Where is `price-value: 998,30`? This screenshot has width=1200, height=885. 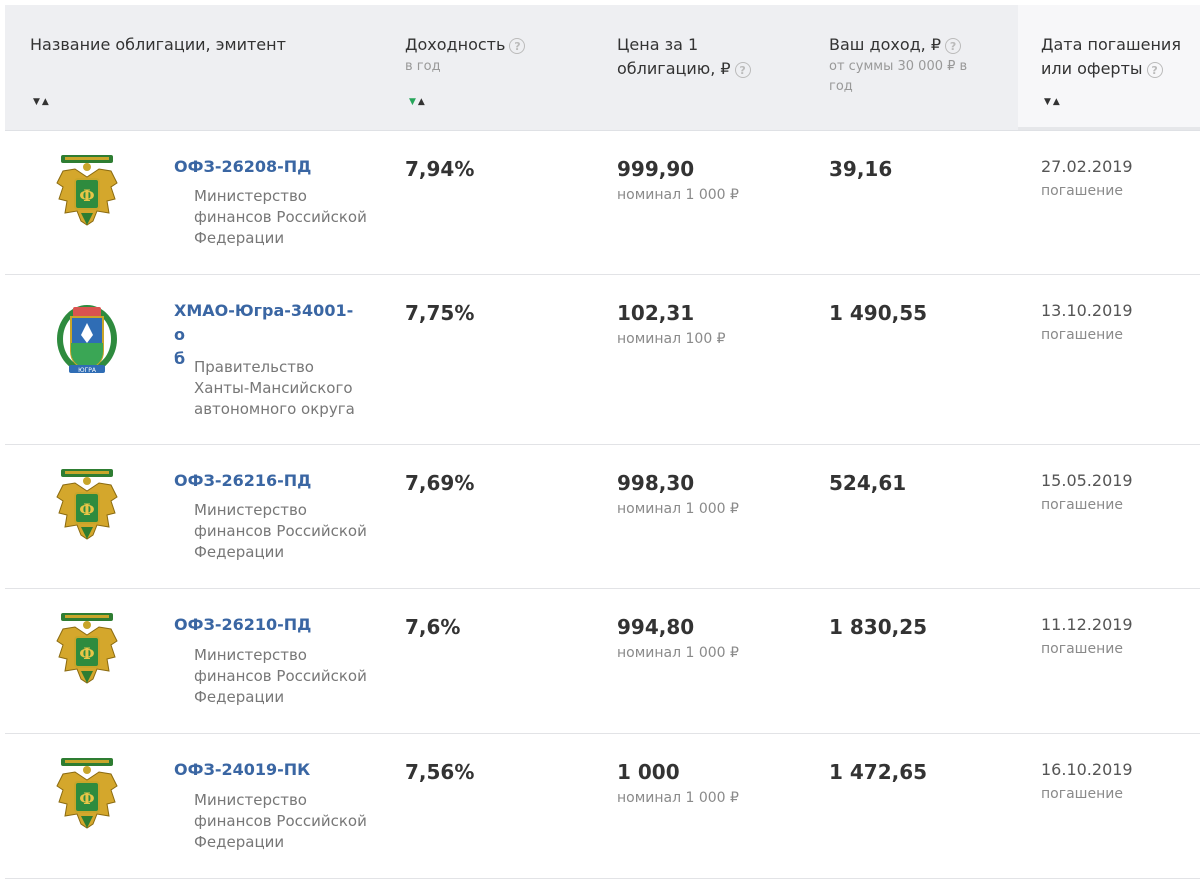 price-value: 998,30 is located at coordinates (656, 483).